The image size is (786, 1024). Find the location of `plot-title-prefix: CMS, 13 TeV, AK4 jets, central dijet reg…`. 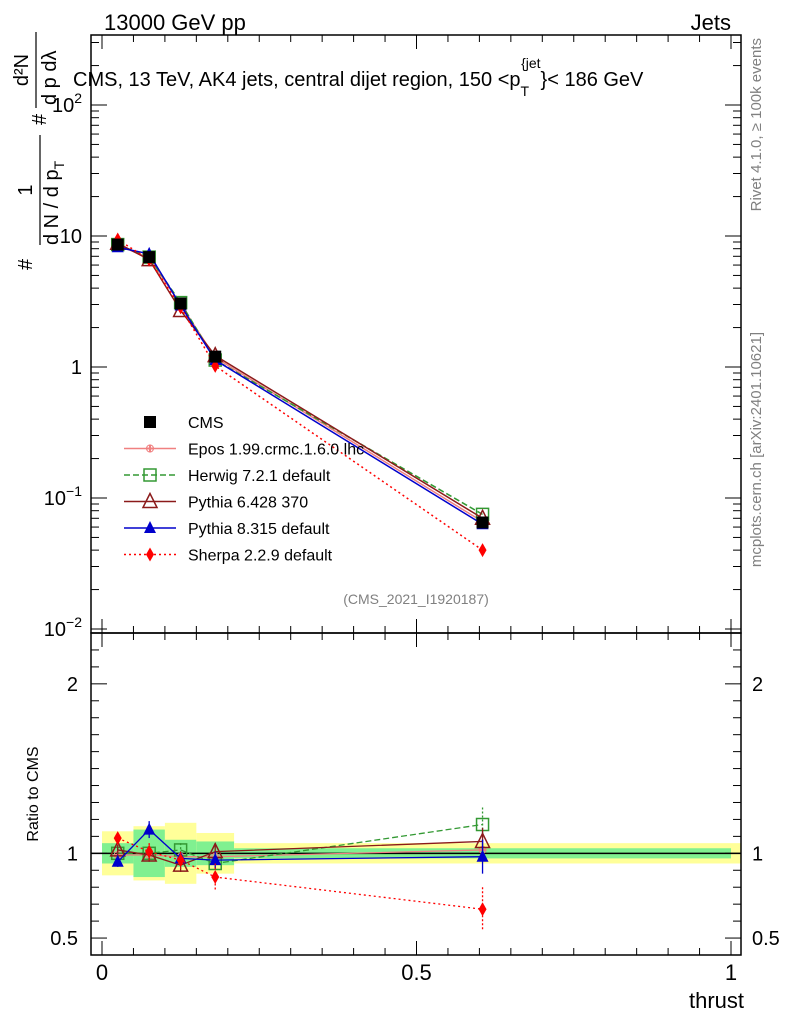

plot-title-prefix: CMS, 13 TeV, AK4 jets, central dijet reg… is located at coordinates (297, 80).